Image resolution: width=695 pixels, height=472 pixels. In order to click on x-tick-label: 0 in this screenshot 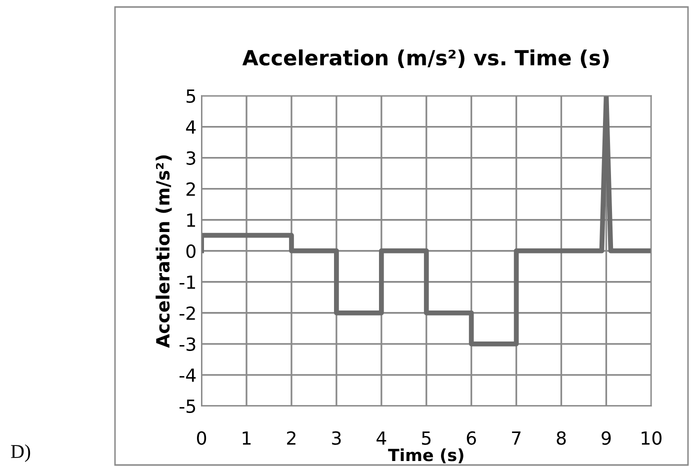, I will do `click(201, 438)`.